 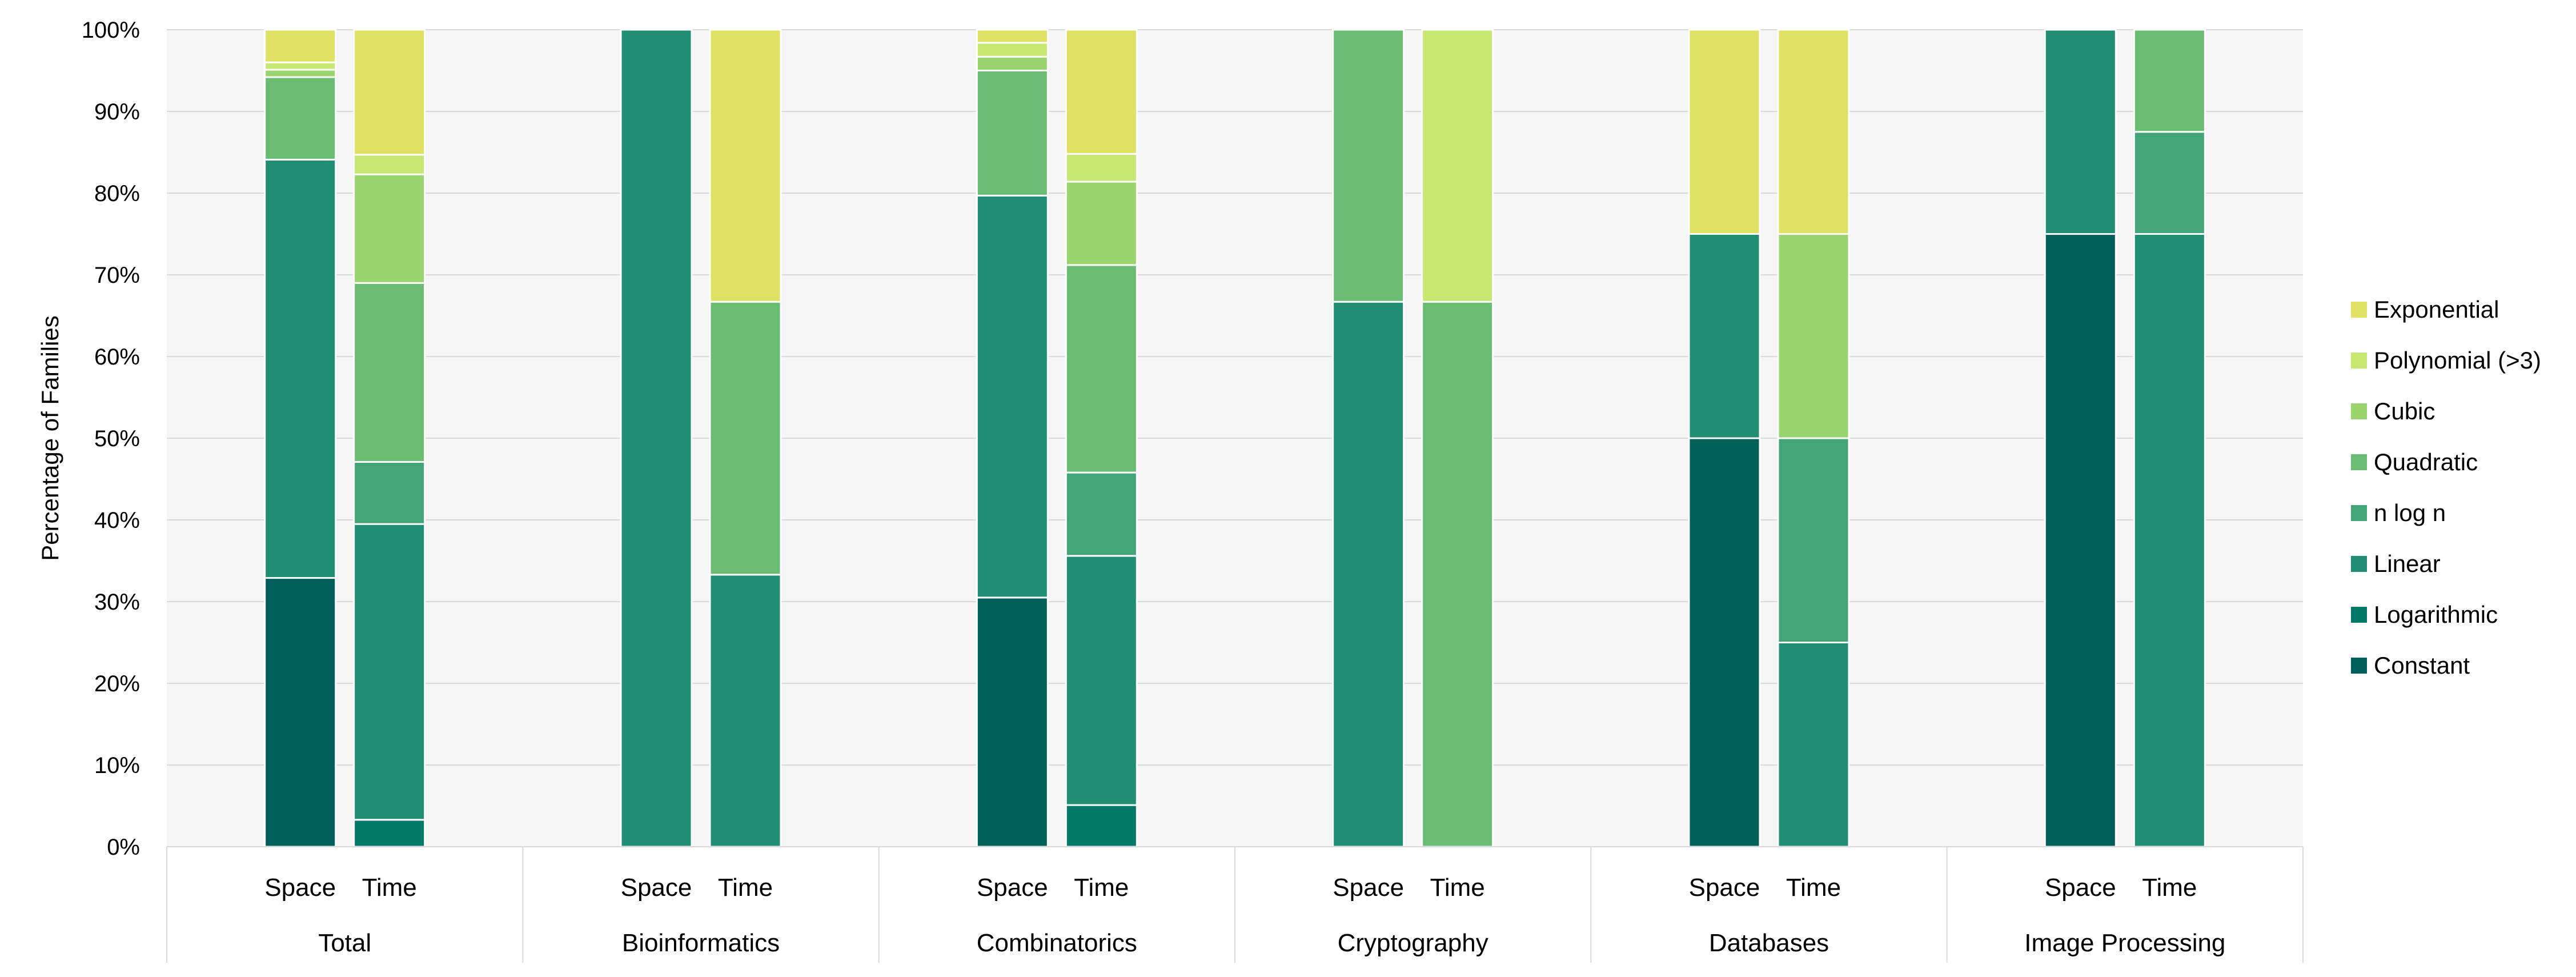 I want to click on y-tick-label: 30%, so click(x=117, y=602).